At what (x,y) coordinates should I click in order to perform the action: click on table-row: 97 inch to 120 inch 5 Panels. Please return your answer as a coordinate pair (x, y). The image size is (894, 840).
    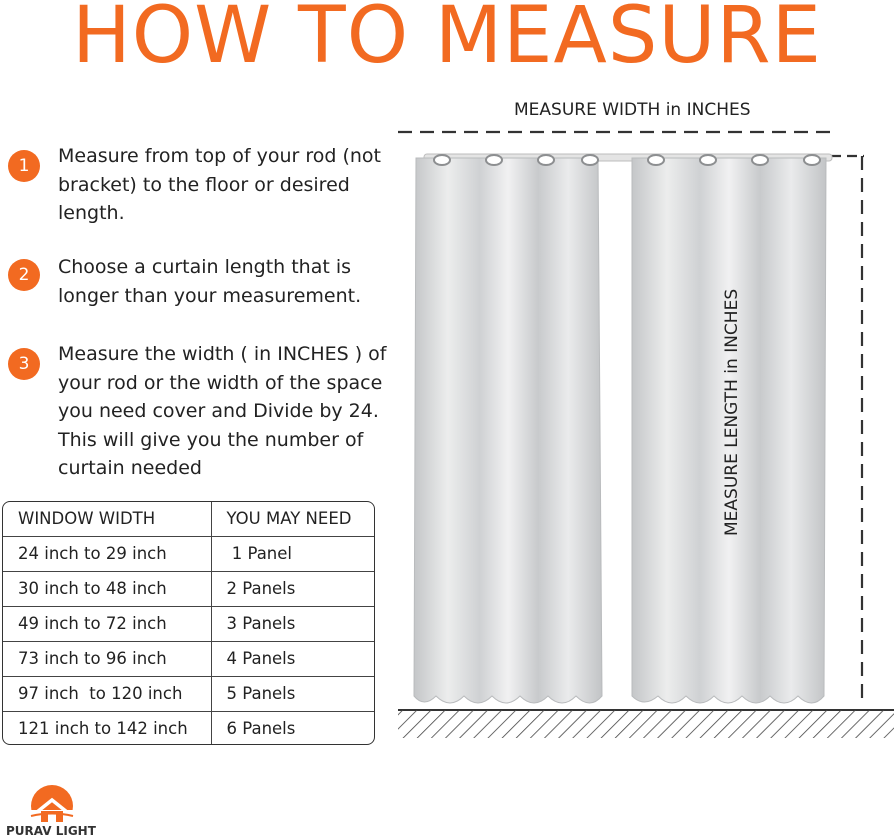
    Looking at the image, I should click on (188, 694).